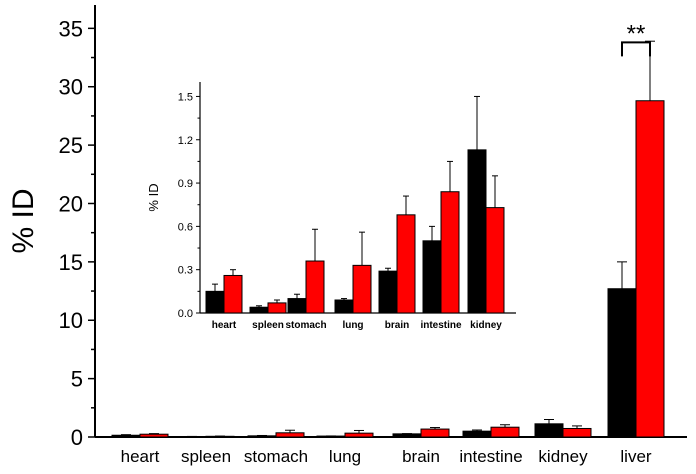 The height and width of the screenshot is (474, 696). I want to click on bar-stomach-black, so click(262, 436).